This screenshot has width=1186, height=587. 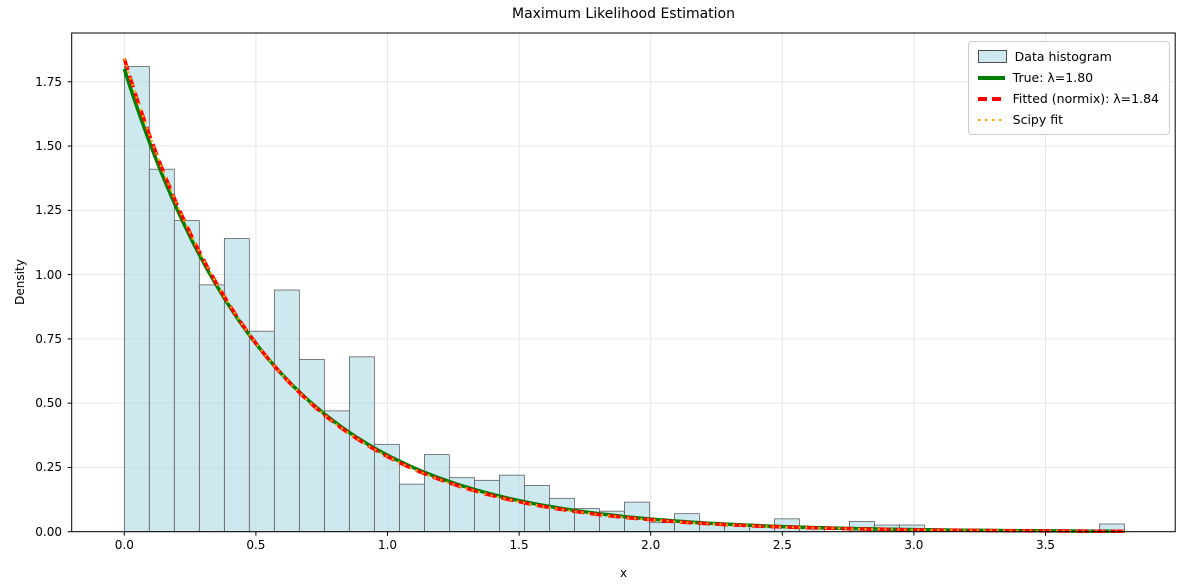 I want to click on x-tick-label: 0.5, so click(x=256, y=545).